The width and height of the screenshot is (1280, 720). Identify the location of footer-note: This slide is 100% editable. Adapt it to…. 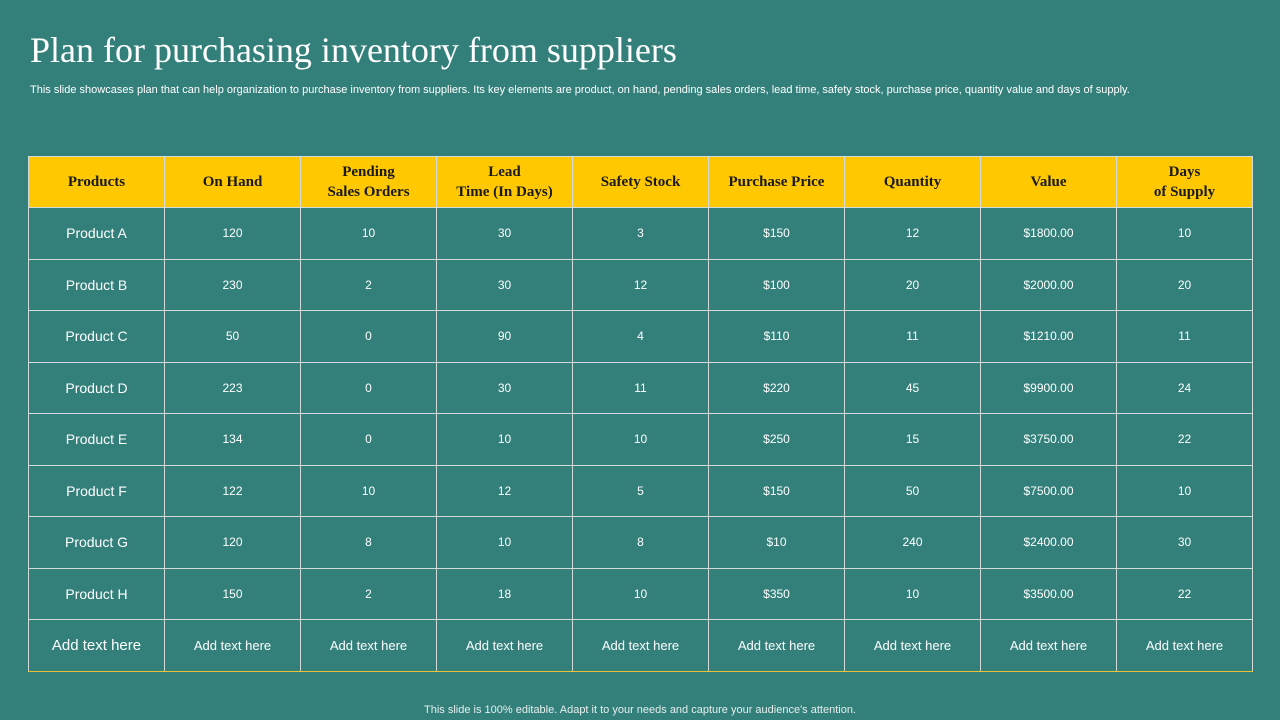
(640, 710).